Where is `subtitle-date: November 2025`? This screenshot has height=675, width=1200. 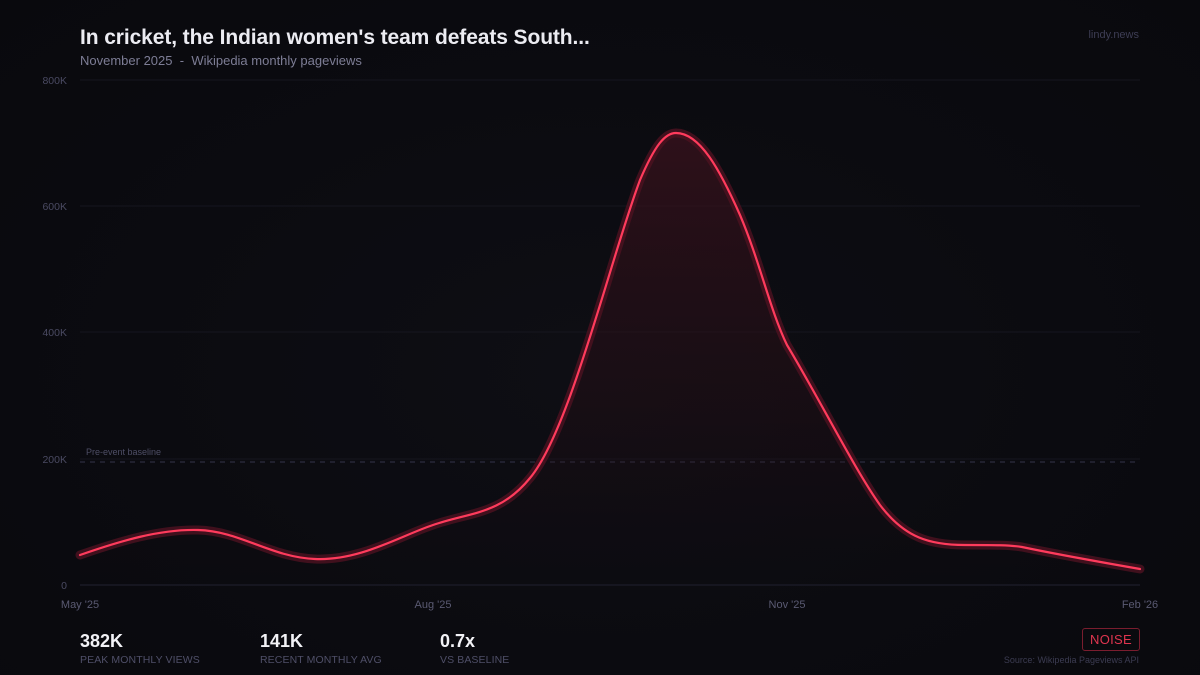 subtitle-date: November 2025 is located at coordinates (126, 60).